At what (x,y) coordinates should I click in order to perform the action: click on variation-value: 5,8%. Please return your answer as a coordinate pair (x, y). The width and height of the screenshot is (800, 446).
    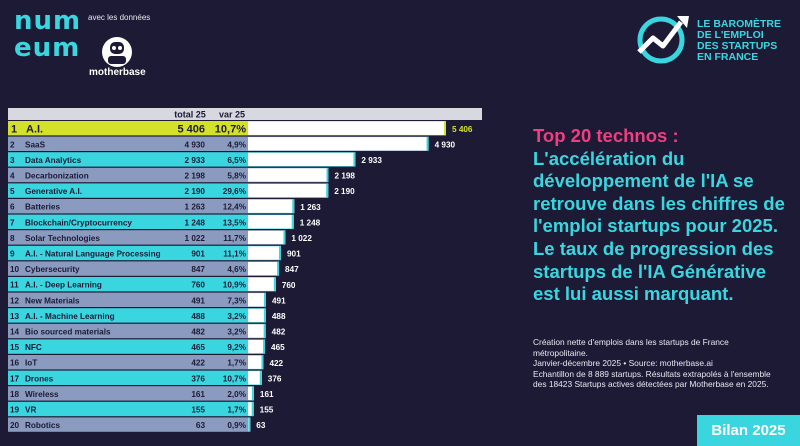
    Looking at the image, I should click on (236, 175).